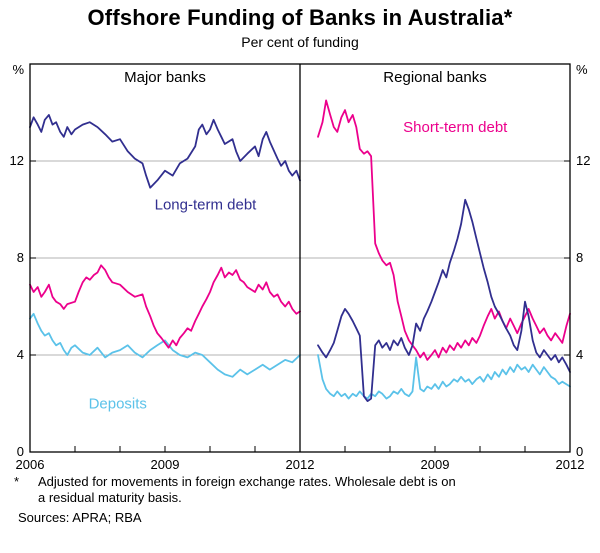  Describe the element at coordinates (118, 403) in the screenshot. I see `series-annotation: Deposits` at that location.